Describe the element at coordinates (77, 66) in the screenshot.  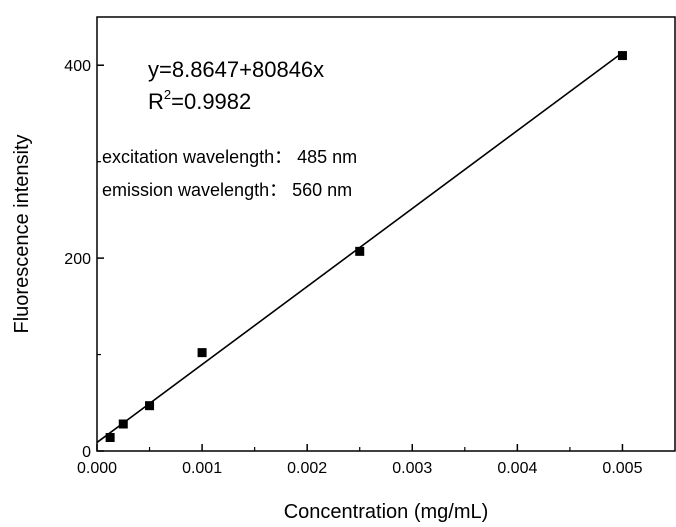
I see `y-tick-label: 400` at that location.